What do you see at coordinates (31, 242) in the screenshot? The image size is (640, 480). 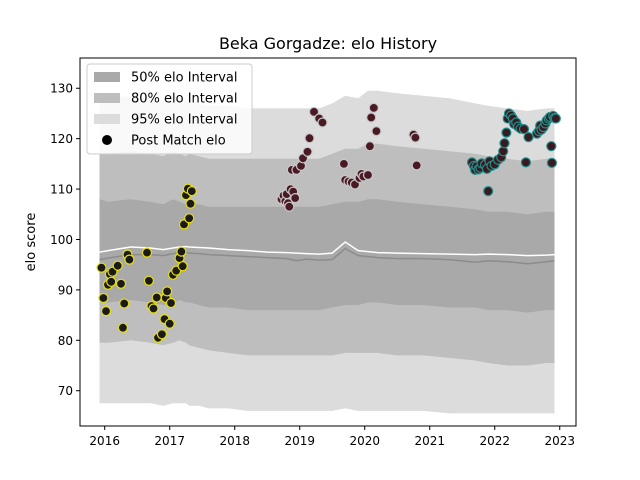 I see `y-axis-label: elo score` at bounding box center [31, 242].